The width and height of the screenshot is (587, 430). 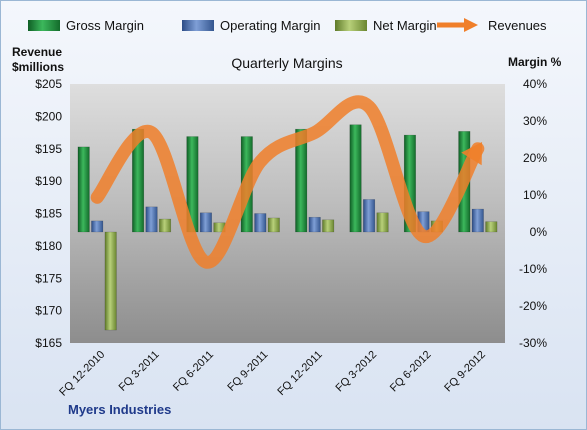 What do you see at coordinates (247, 371) in the screenshot?
I see `x-tick-label: FQ 9-2011` at bounding box center [247, 371].